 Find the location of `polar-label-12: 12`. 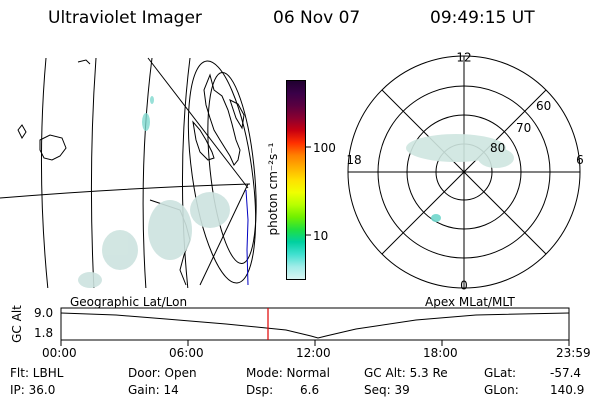

polar-label-12: 12 is located at coordinates (463, 58).